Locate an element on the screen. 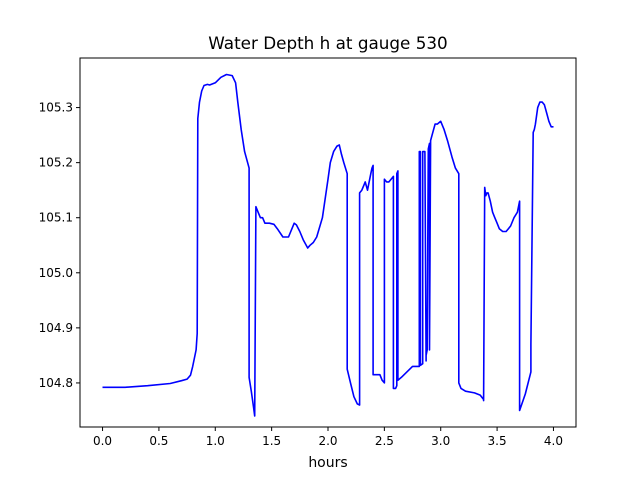  y-tick-label: 105.2 is located at coordinates (56, 163).